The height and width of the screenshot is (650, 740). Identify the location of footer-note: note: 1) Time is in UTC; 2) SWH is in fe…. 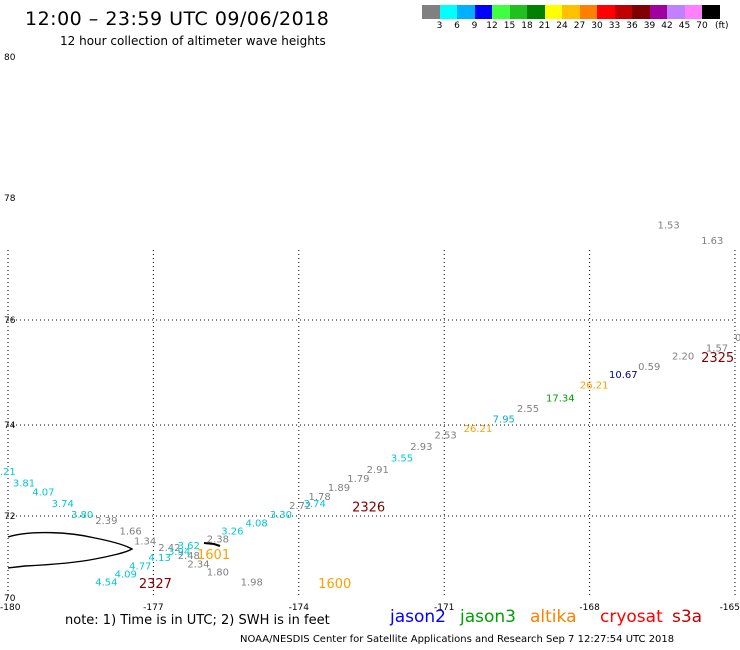
(197, 620).